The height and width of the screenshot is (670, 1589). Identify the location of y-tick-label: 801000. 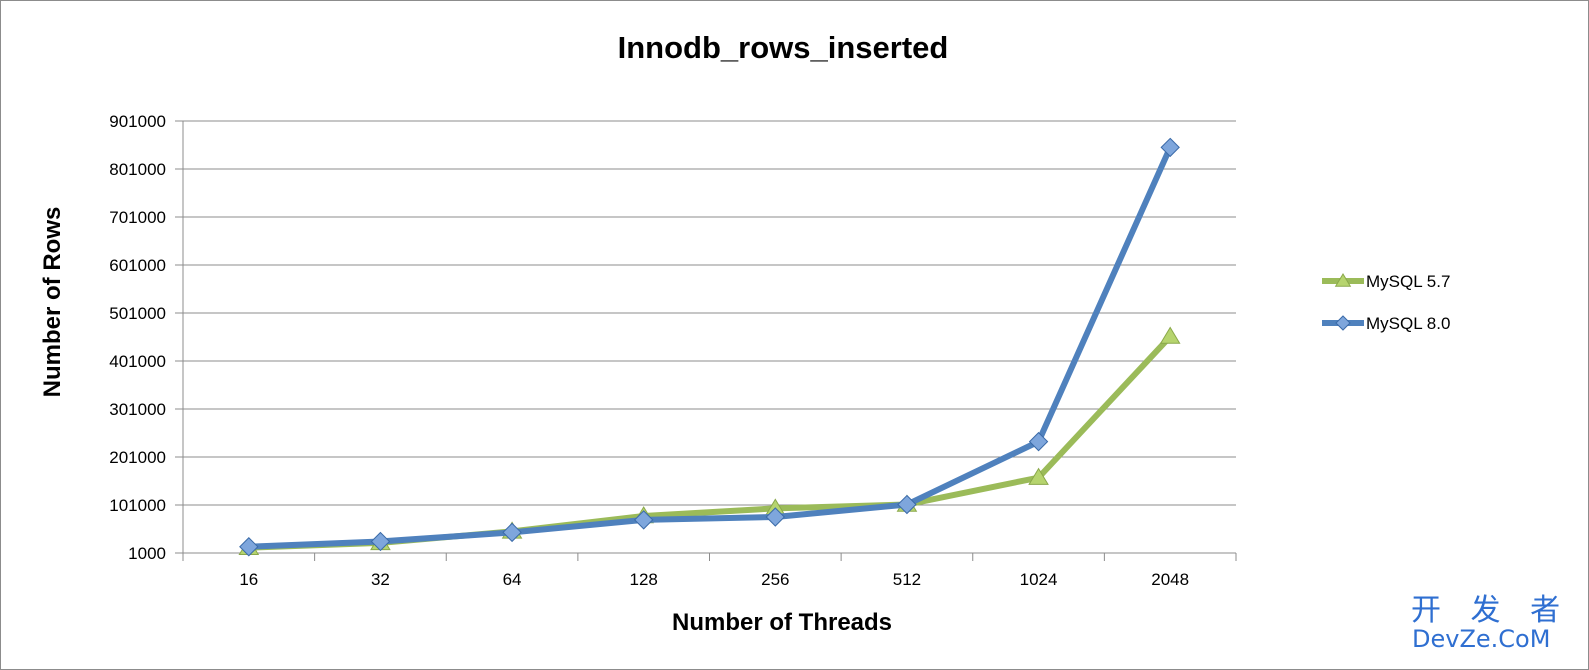
(137, 169).